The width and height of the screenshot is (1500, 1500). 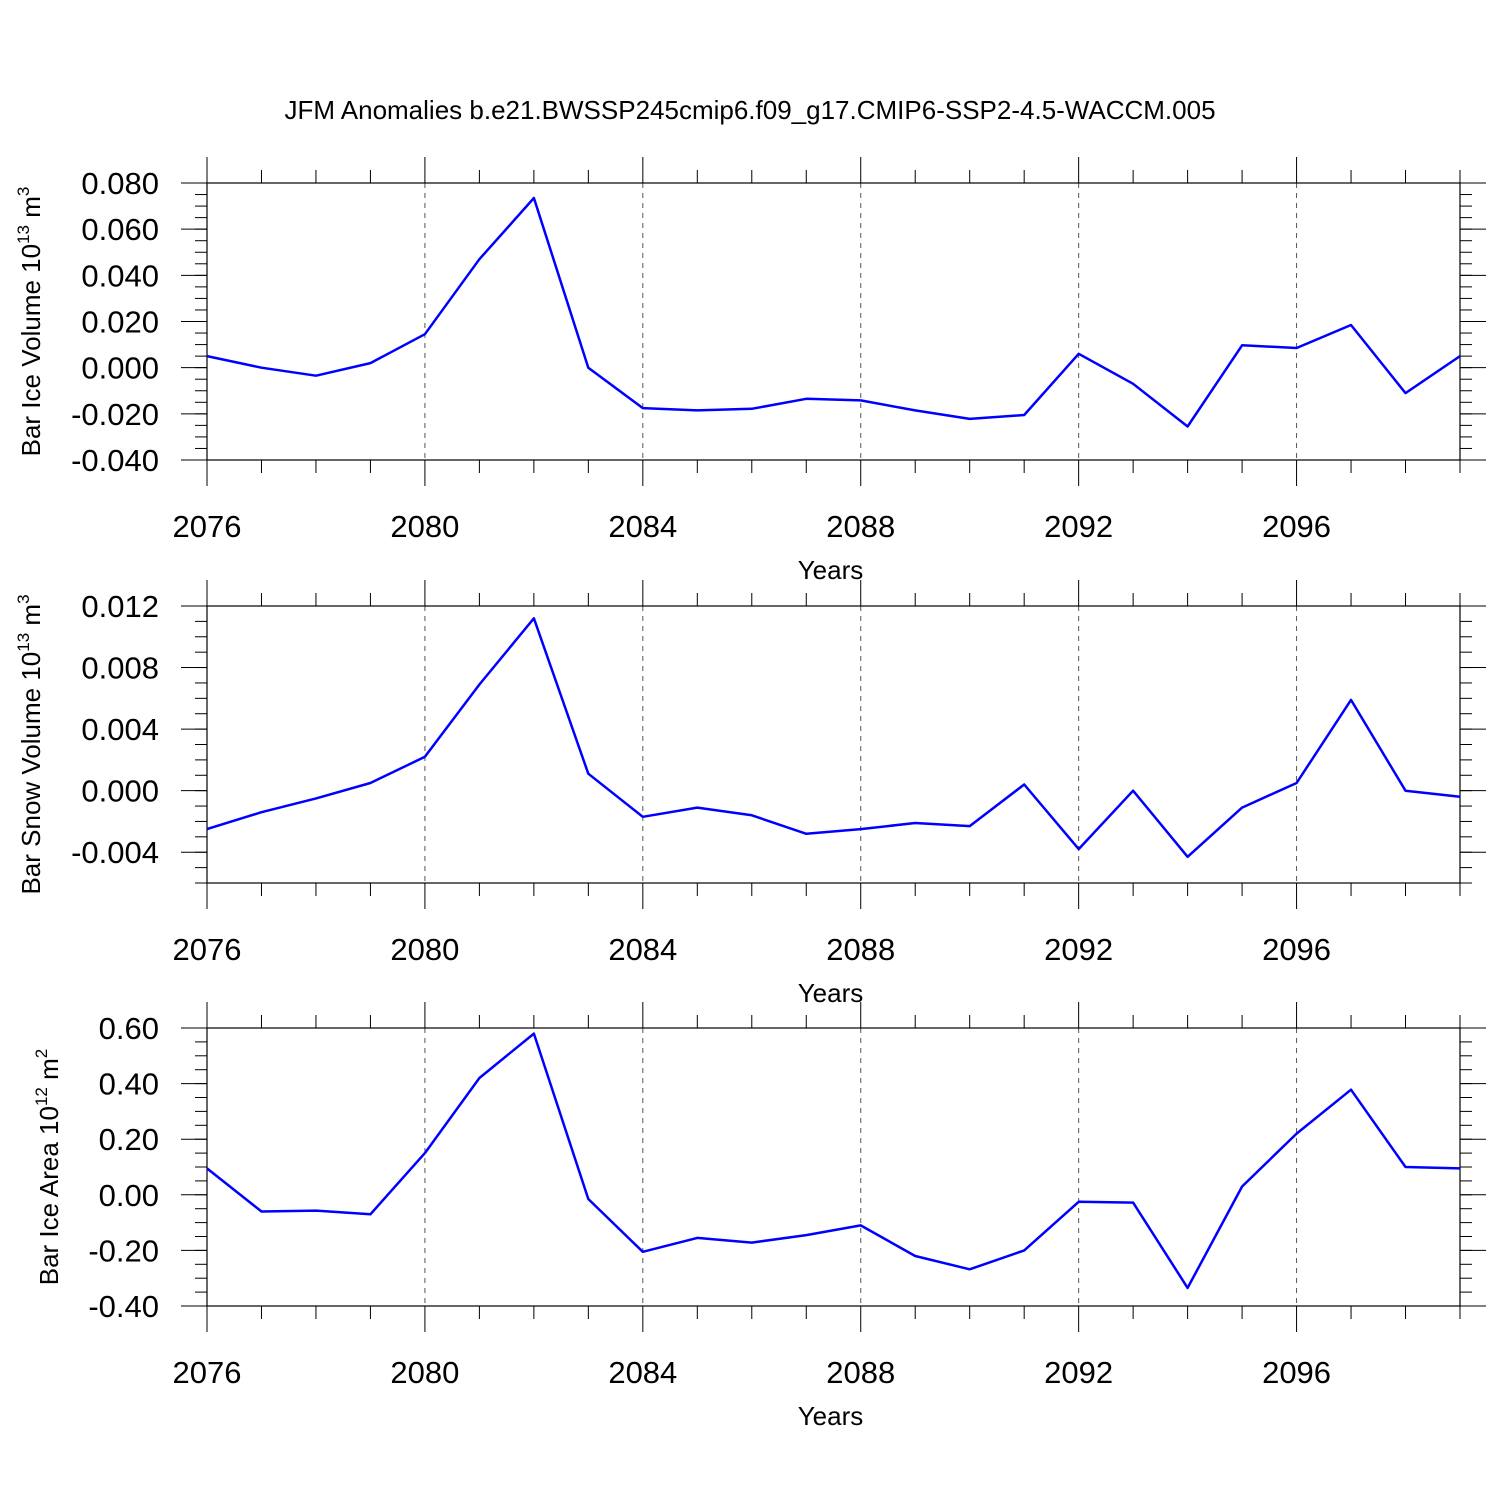 What do you see at coordinates (120, 729) in the screenshot?
I see `y-tick-label: 0.004` at bounding box center [120, 729].